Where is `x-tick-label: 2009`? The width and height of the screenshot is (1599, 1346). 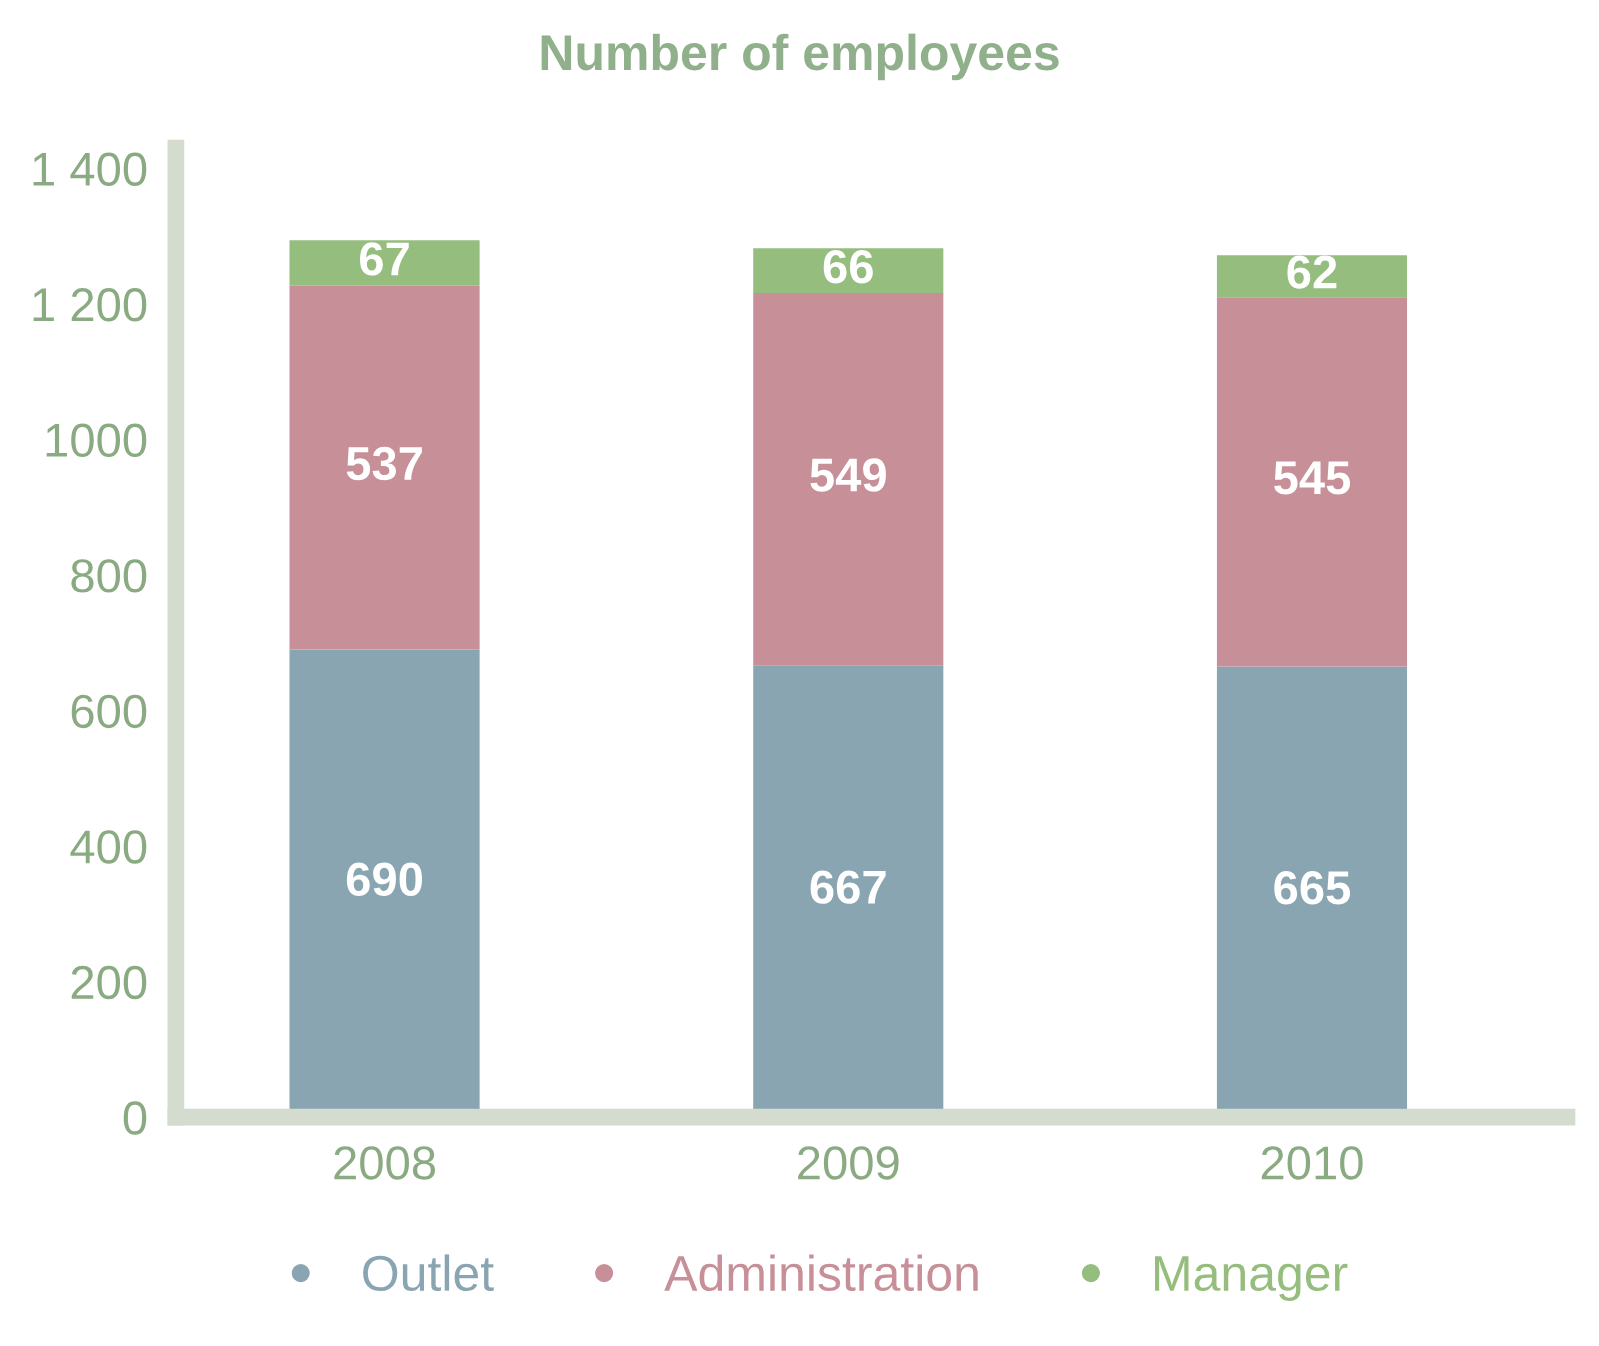 x-tick-label: 2009 is located at coordinates (848, 1163).